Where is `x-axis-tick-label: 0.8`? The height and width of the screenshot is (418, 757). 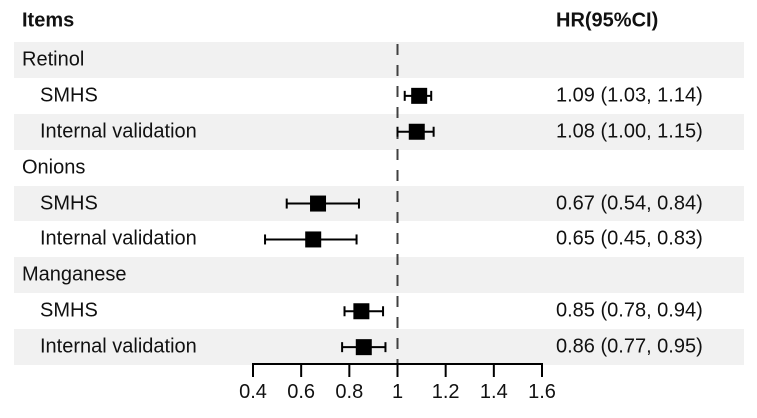 x-axis-tick-label: 0.8 is located at coordinates (349, 392).